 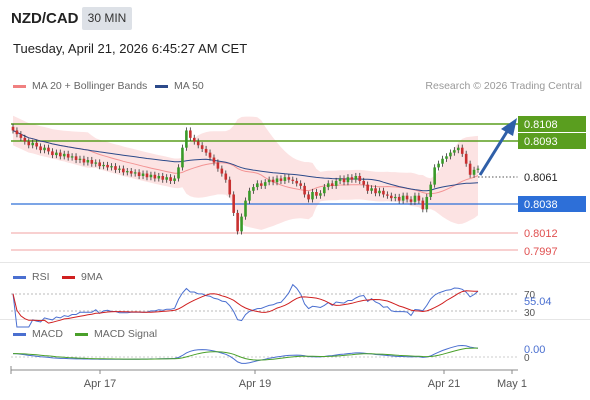 I want to click on divider-rsi-macd, so click(x=295, y=319).